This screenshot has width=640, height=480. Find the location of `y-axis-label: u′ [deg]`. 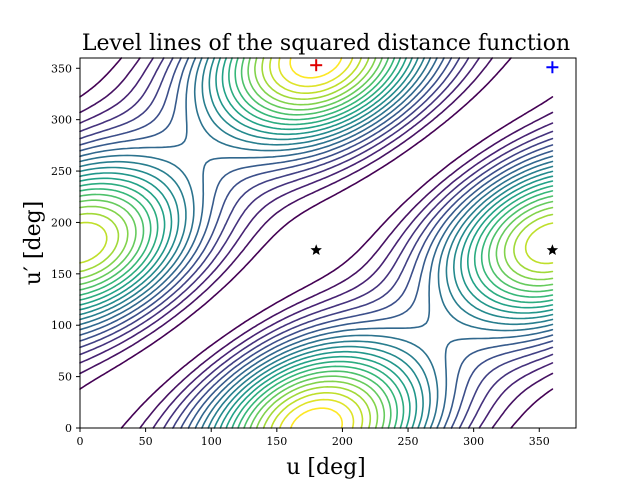

y-axis-label: u′ [deg] is located at coordinates (33, 243).